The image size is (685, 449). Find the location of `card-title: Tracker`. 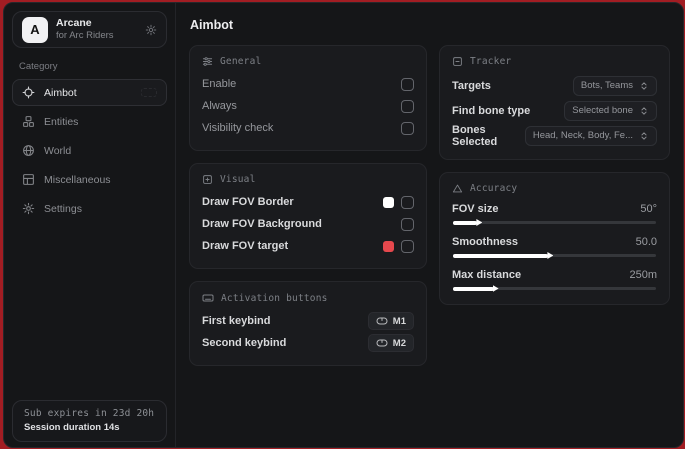

card-title: Tracker is located at coordinates (491, 61).